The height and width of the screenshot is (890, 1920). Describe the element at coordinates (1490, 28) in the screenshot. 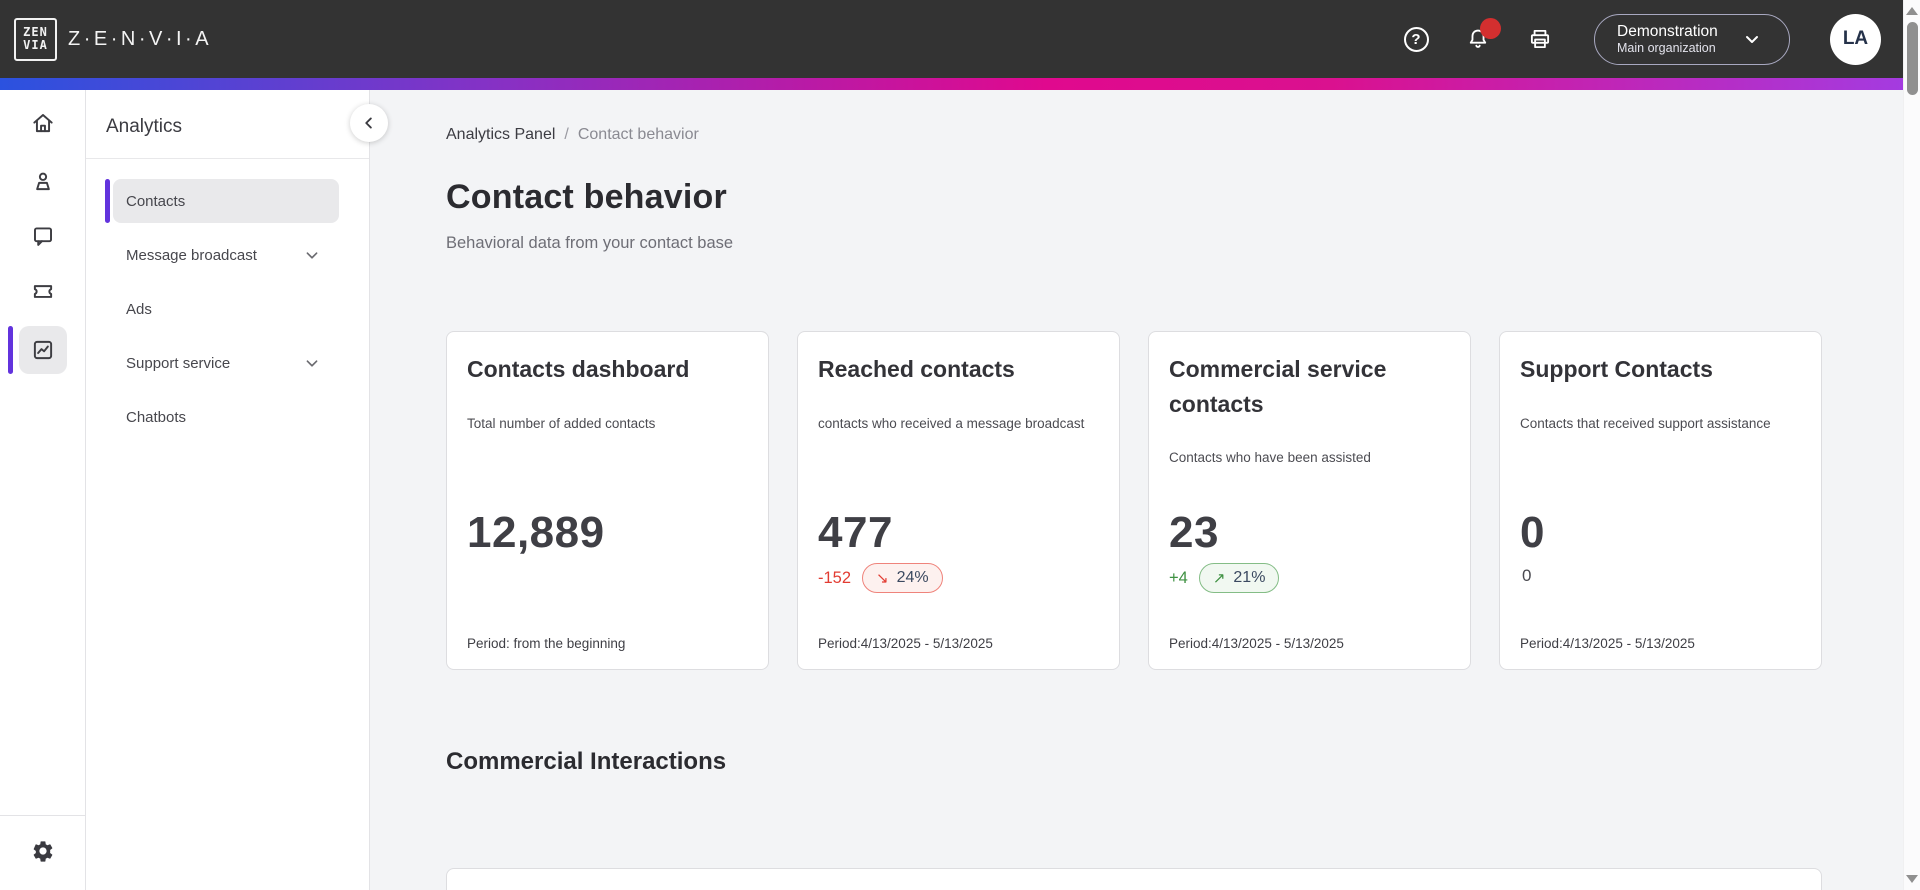

I see `notification-badge` at that location.